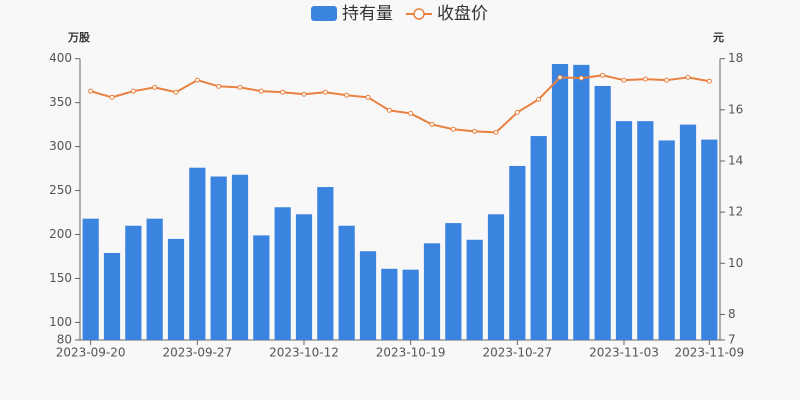 The image size is (800, 400). Describe the element at coordinates (709, 353) in the screenshot. I see `x-tick-label: 2023-11-09` at that location.